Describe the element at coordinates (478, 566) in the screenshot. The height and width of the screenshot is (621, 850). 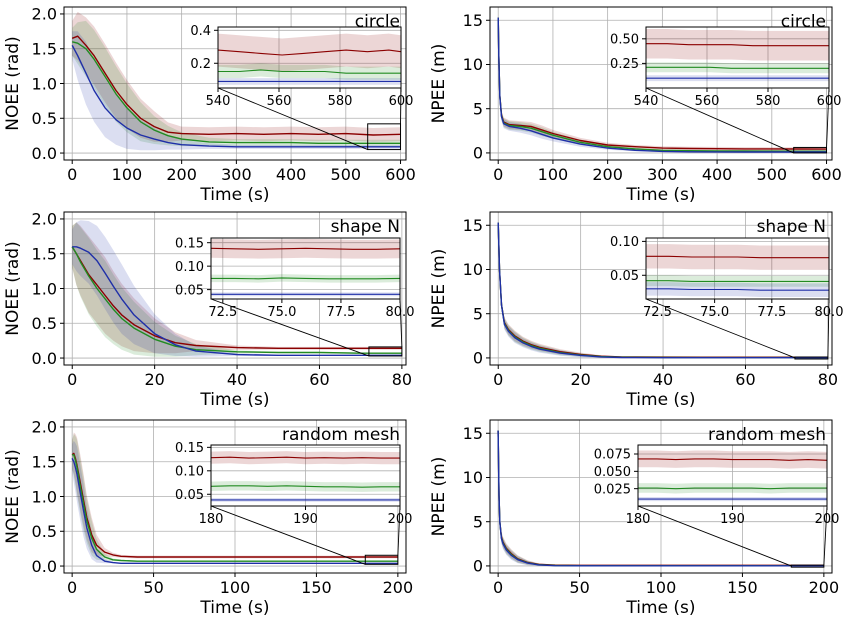
I see `panel-5-ytick-label: 0` at that location.